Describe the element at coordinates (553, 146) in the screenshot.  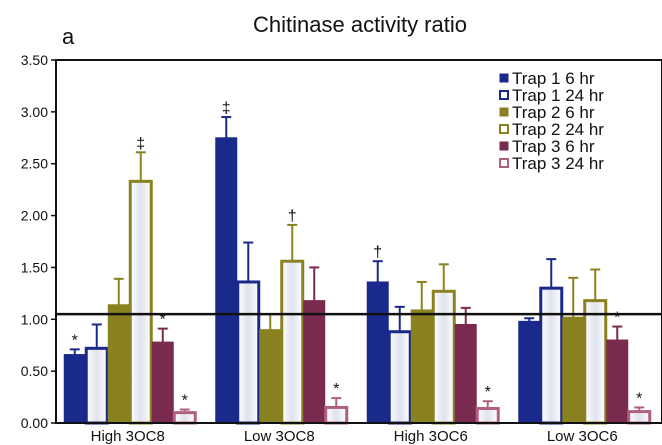
I see `legend-label: Trap 3 6 hr` at that location.